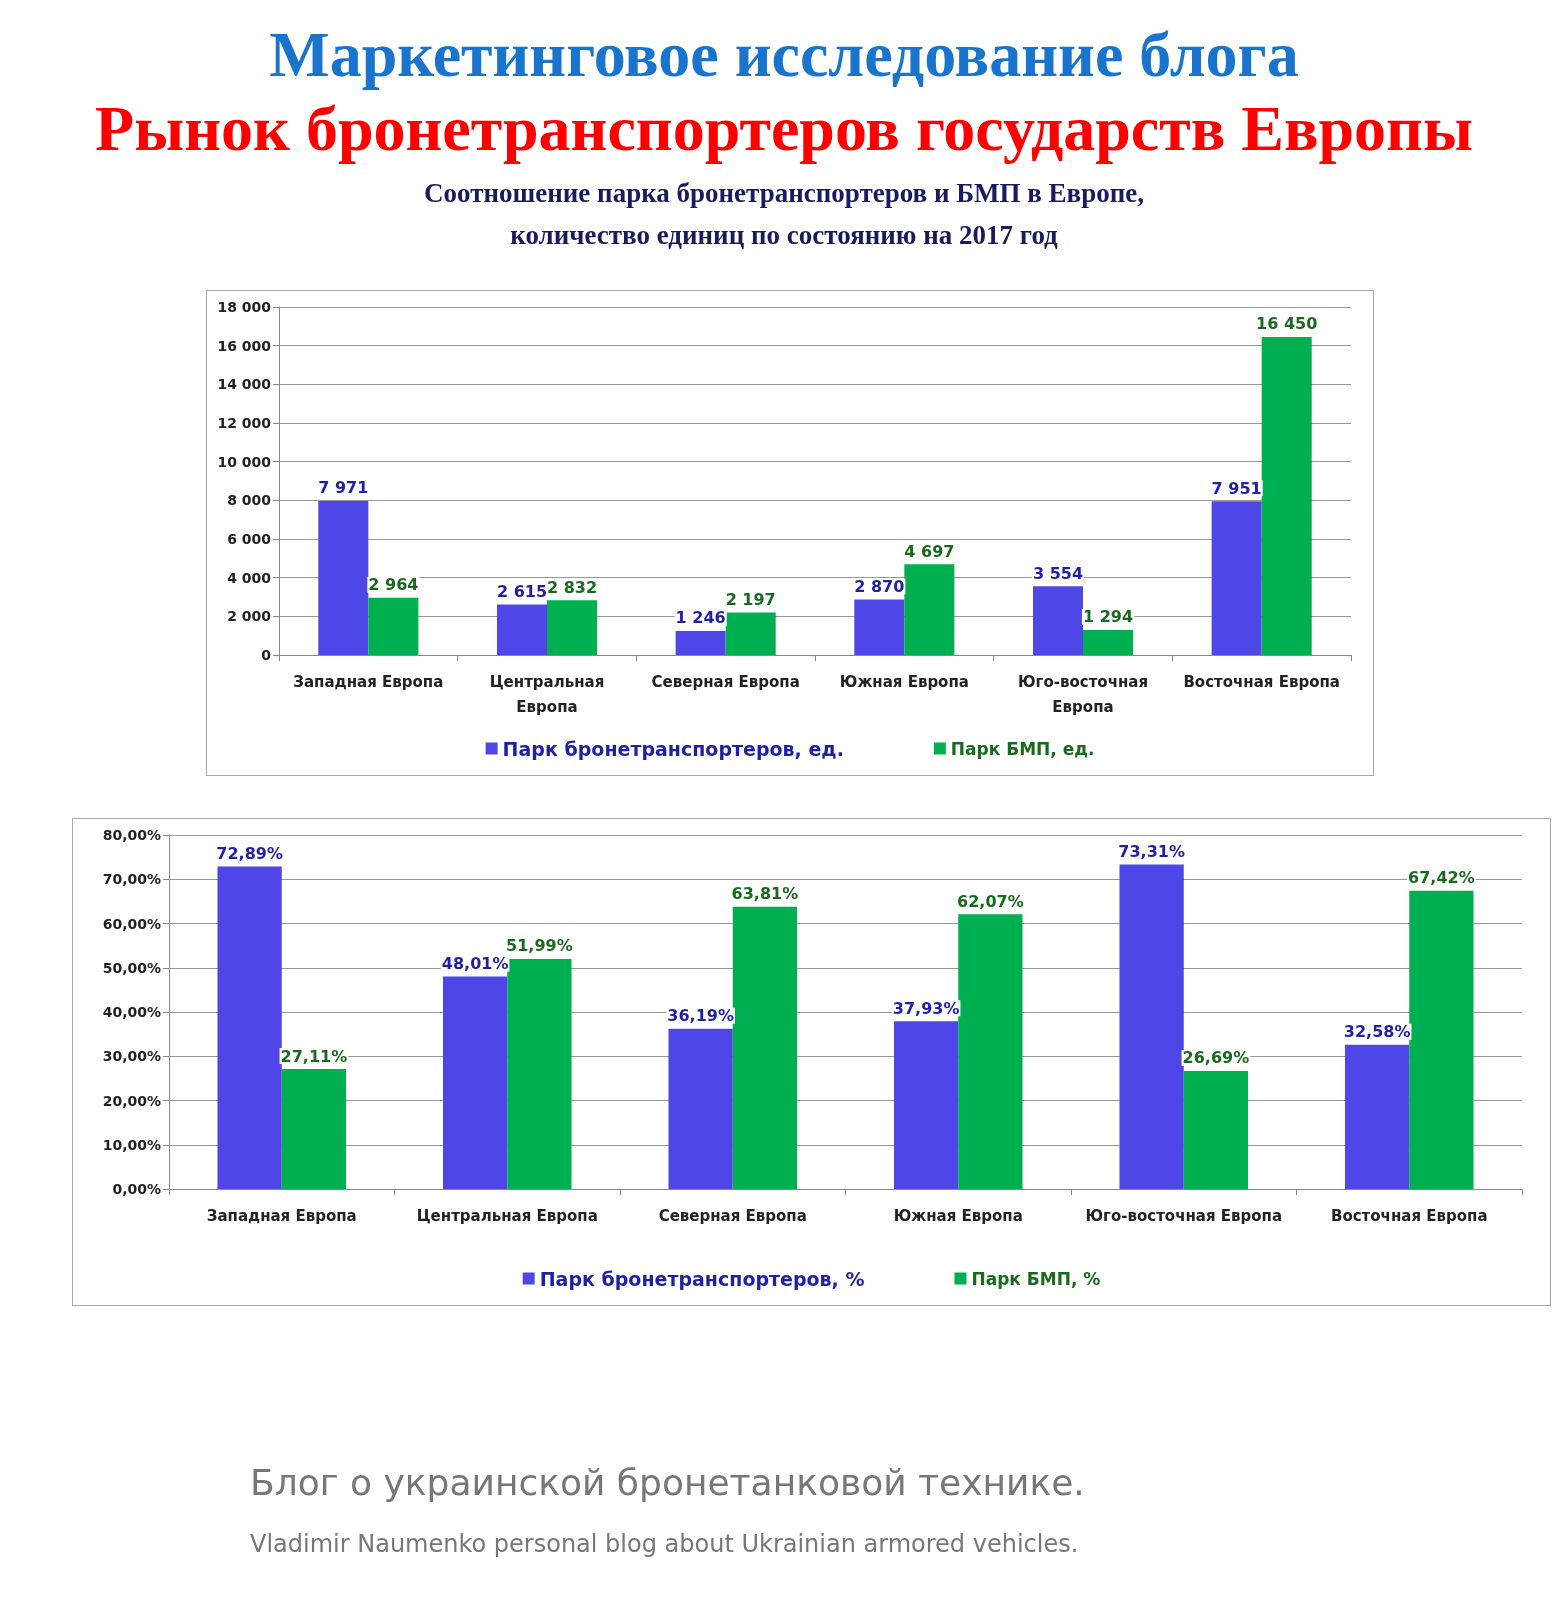  I want to click on data-label: 67,42%, so click(1441, 878).